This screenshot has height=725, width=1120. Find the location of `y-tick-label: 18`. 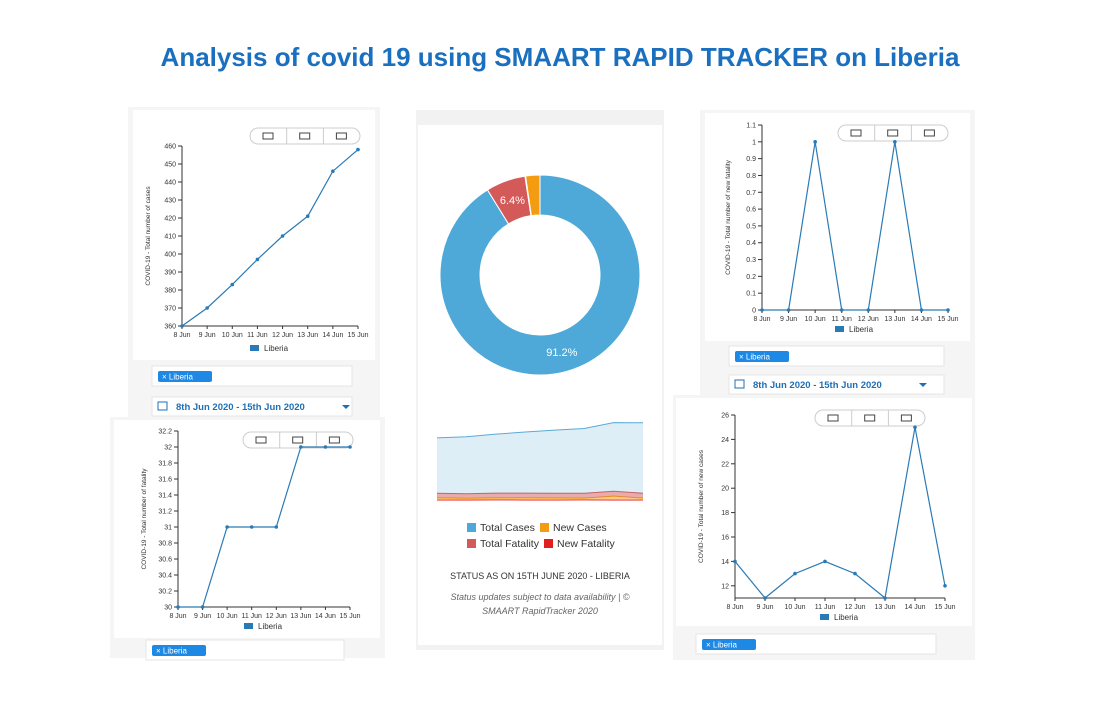

y-tick-label: 18 is located at coordinates (725, 513).